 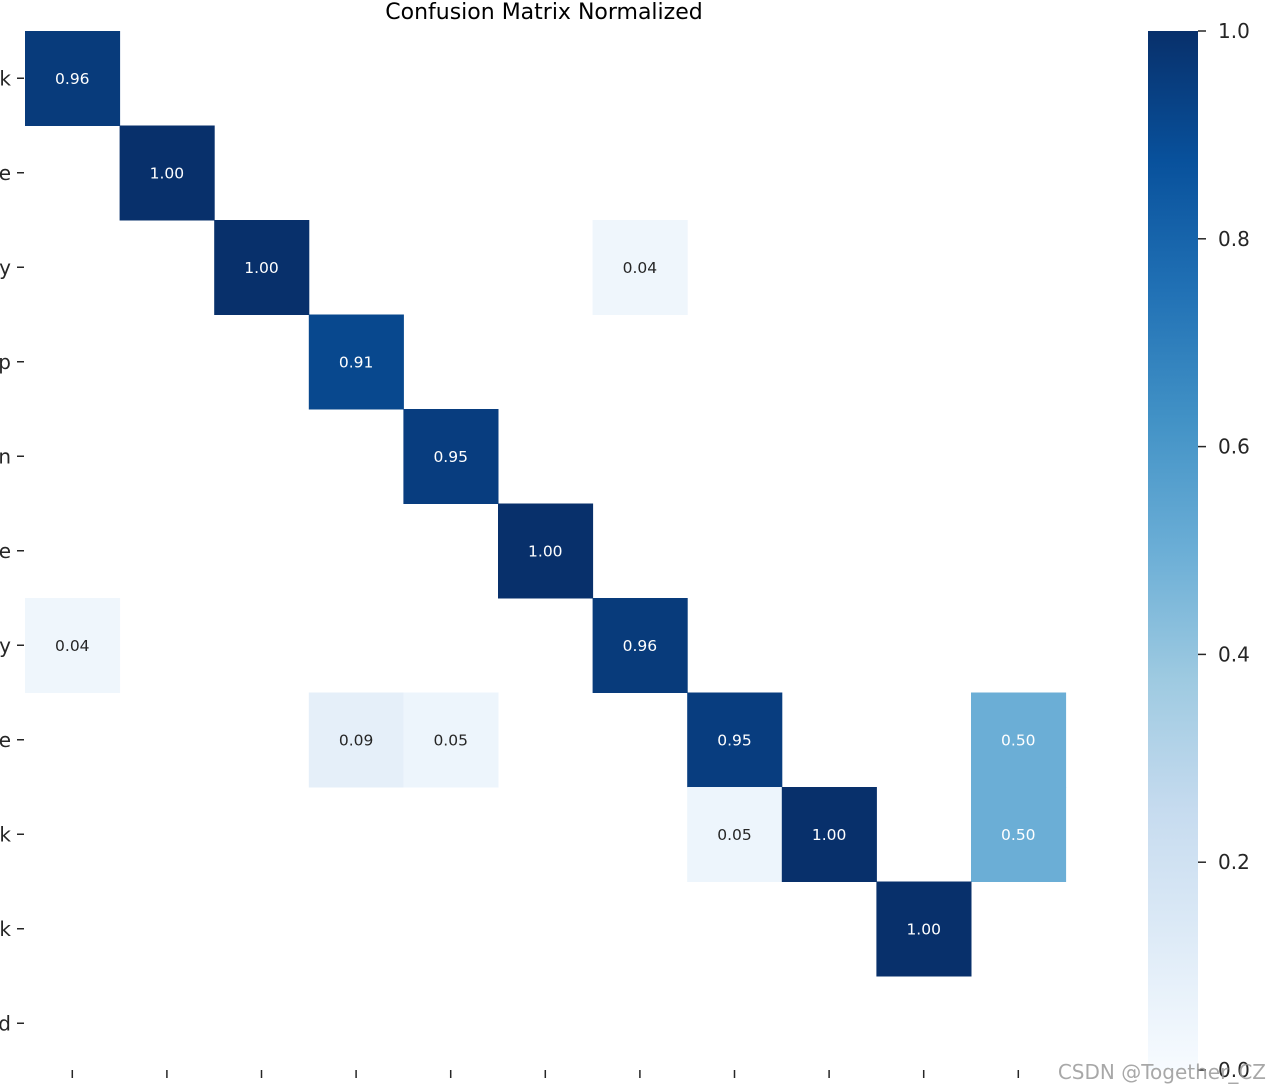 I want to click on y-tick-label: n, so click(x=5, y=456).